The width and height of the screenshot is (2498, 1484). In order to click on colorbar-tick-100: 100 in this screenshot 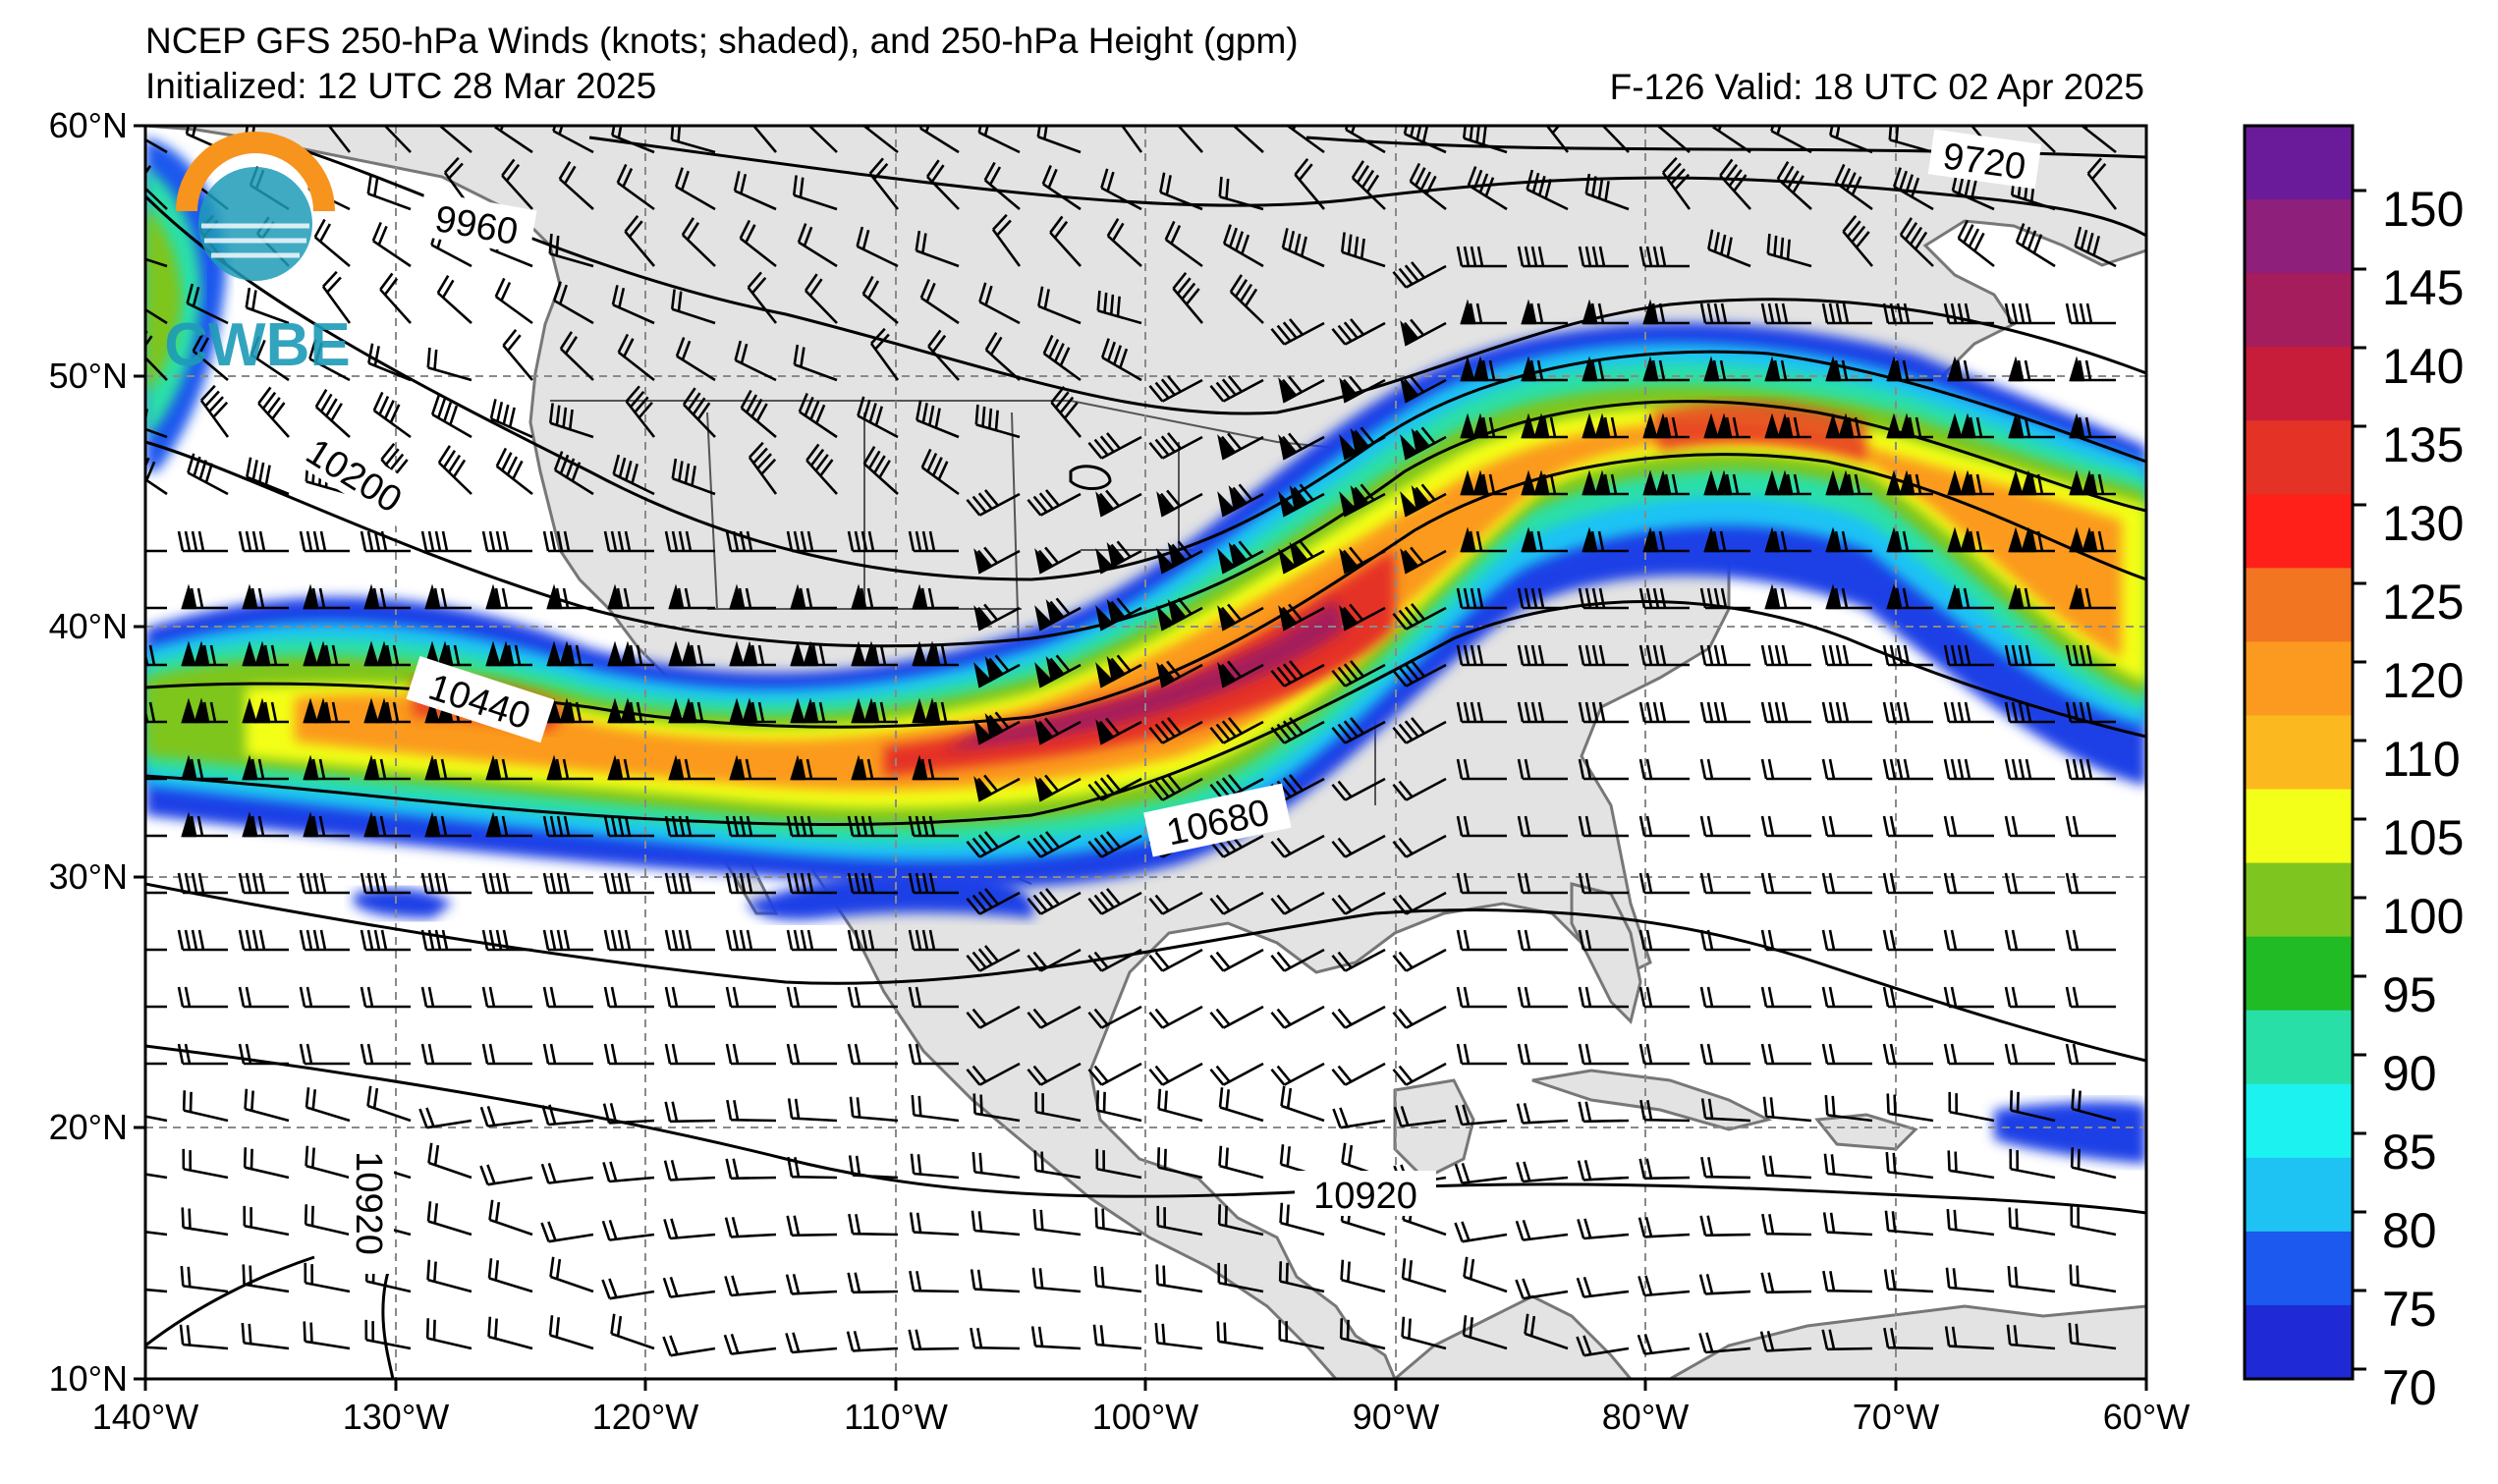, I will do `click(2423, 916)`.